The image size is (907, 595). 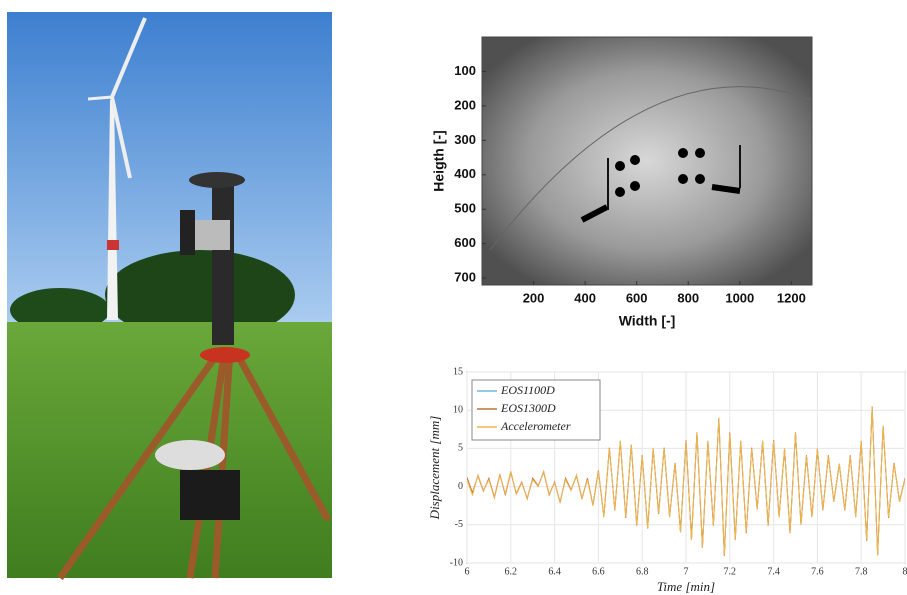 I want to click on x-tick-label: 8, so click(x=905, y=571).